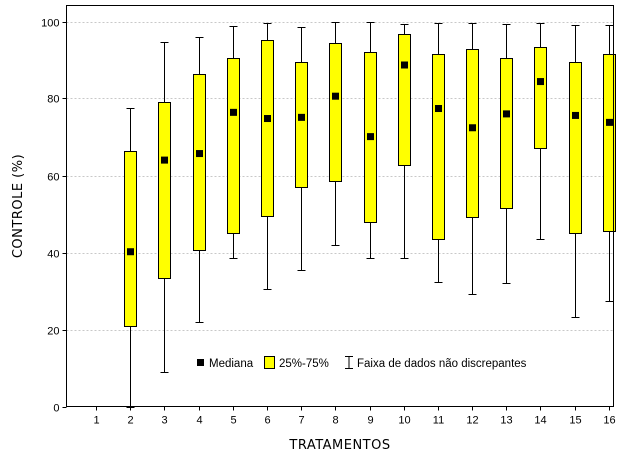 The image size is (623, 454). What do you see at coordinates (575, 421) in the screenshot?
I see `x-tick-label: 15` at bounding box center [575, 421].